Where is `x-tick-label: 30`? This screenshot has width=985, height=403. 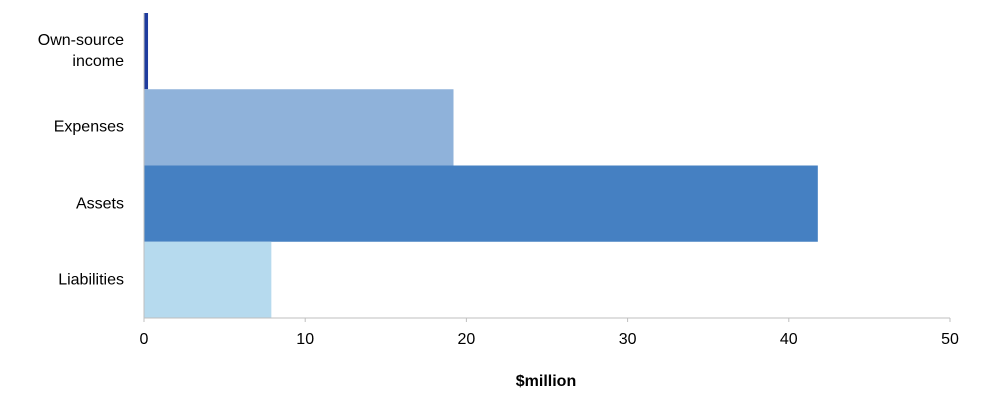 x-tick-label: 30 is located at coordinates (628, 339).